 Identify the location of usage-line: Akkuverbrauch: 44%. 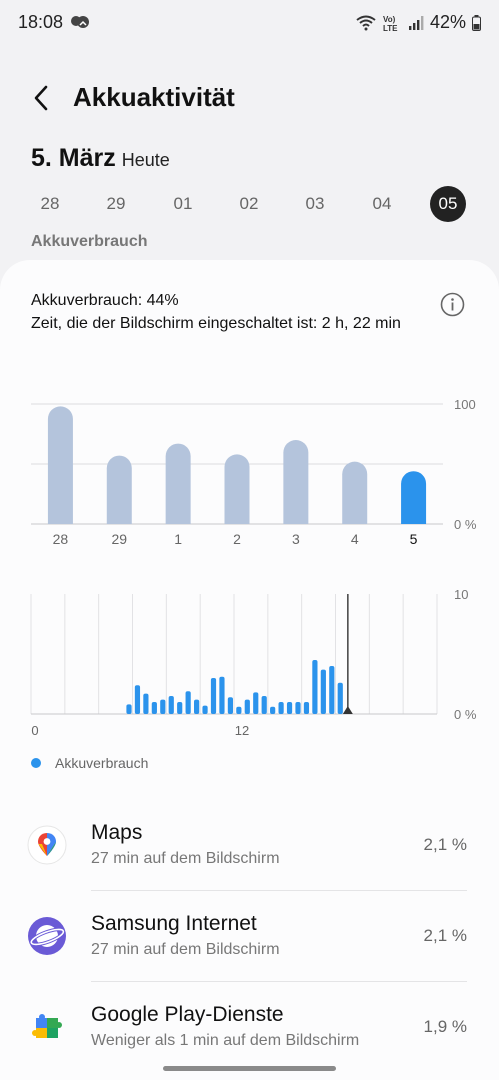
(105, 300).